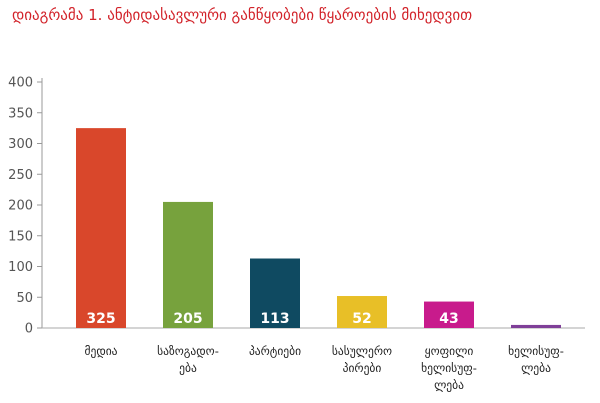 This screenshot has height=403, width=600. I want to click on category-label: სასულერო, so click(362, 351).